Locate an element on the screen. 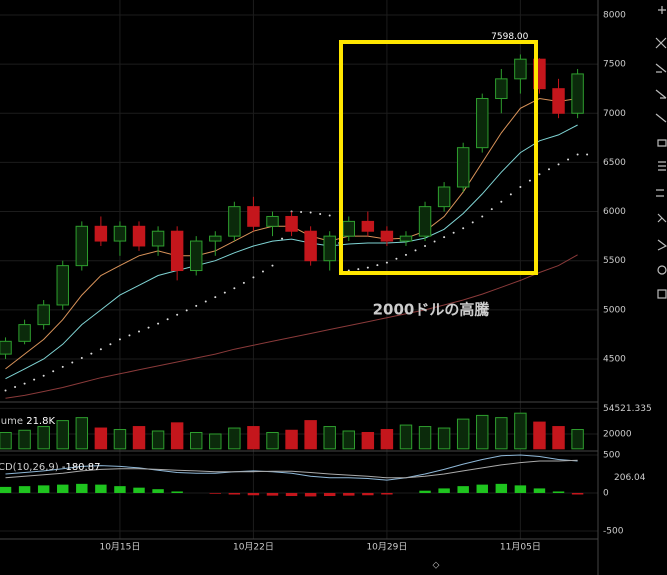 The height and width of the screenshot is (575, 667). y-tick-label: 8000 is located at coordinates (614, 15).